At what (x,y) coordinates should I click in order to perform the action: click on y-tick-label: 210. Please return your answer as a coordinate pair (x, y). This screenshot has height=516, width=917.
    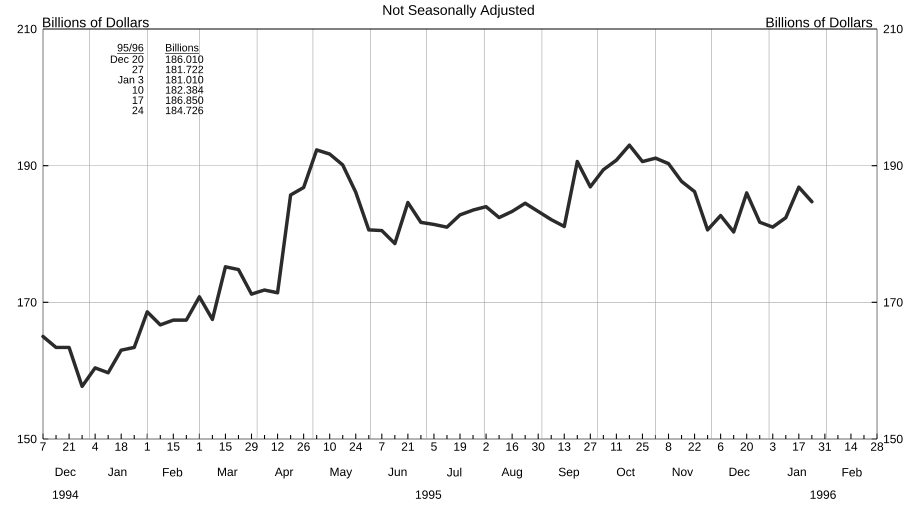
    Looking at the image, I should click on (27, 29).